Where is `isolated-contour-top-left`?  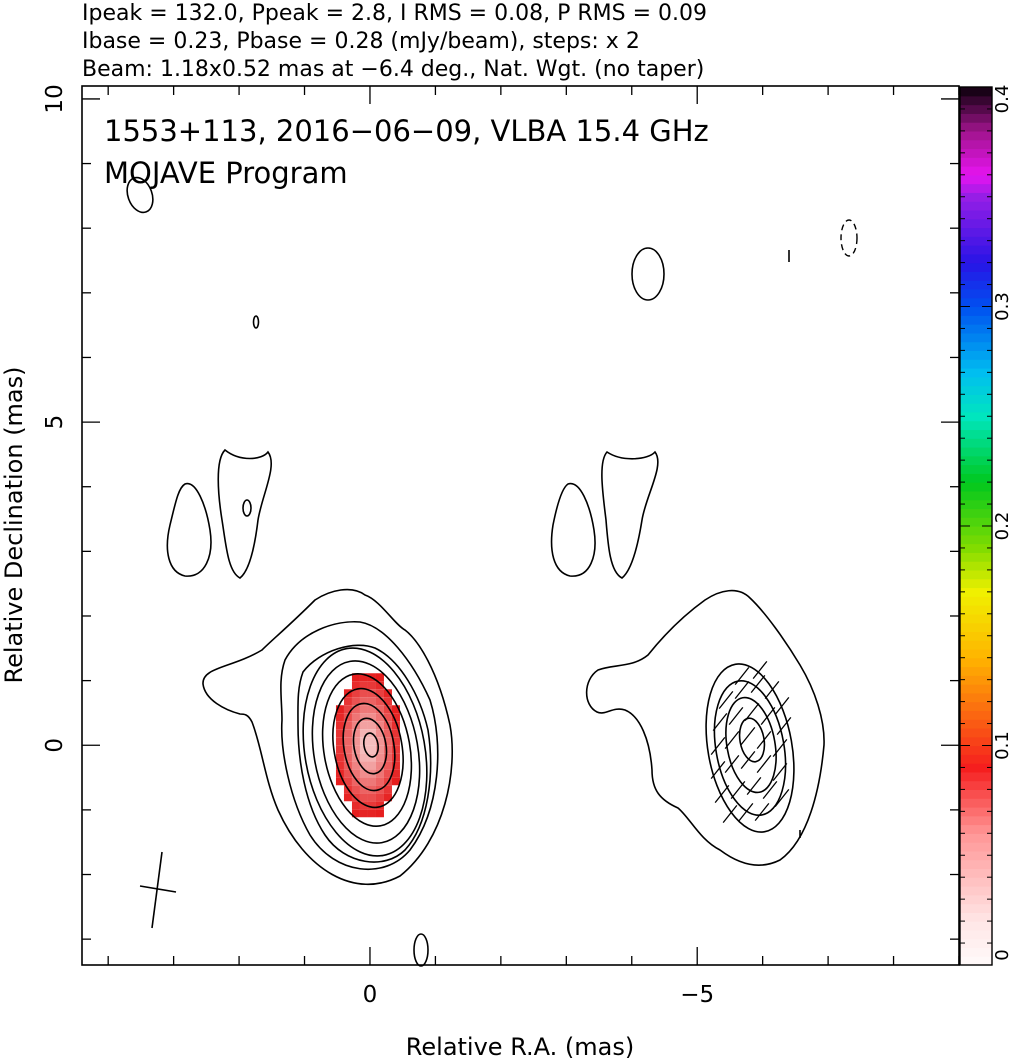 isolated-contour-top-left is located at coordinates (140, 195).